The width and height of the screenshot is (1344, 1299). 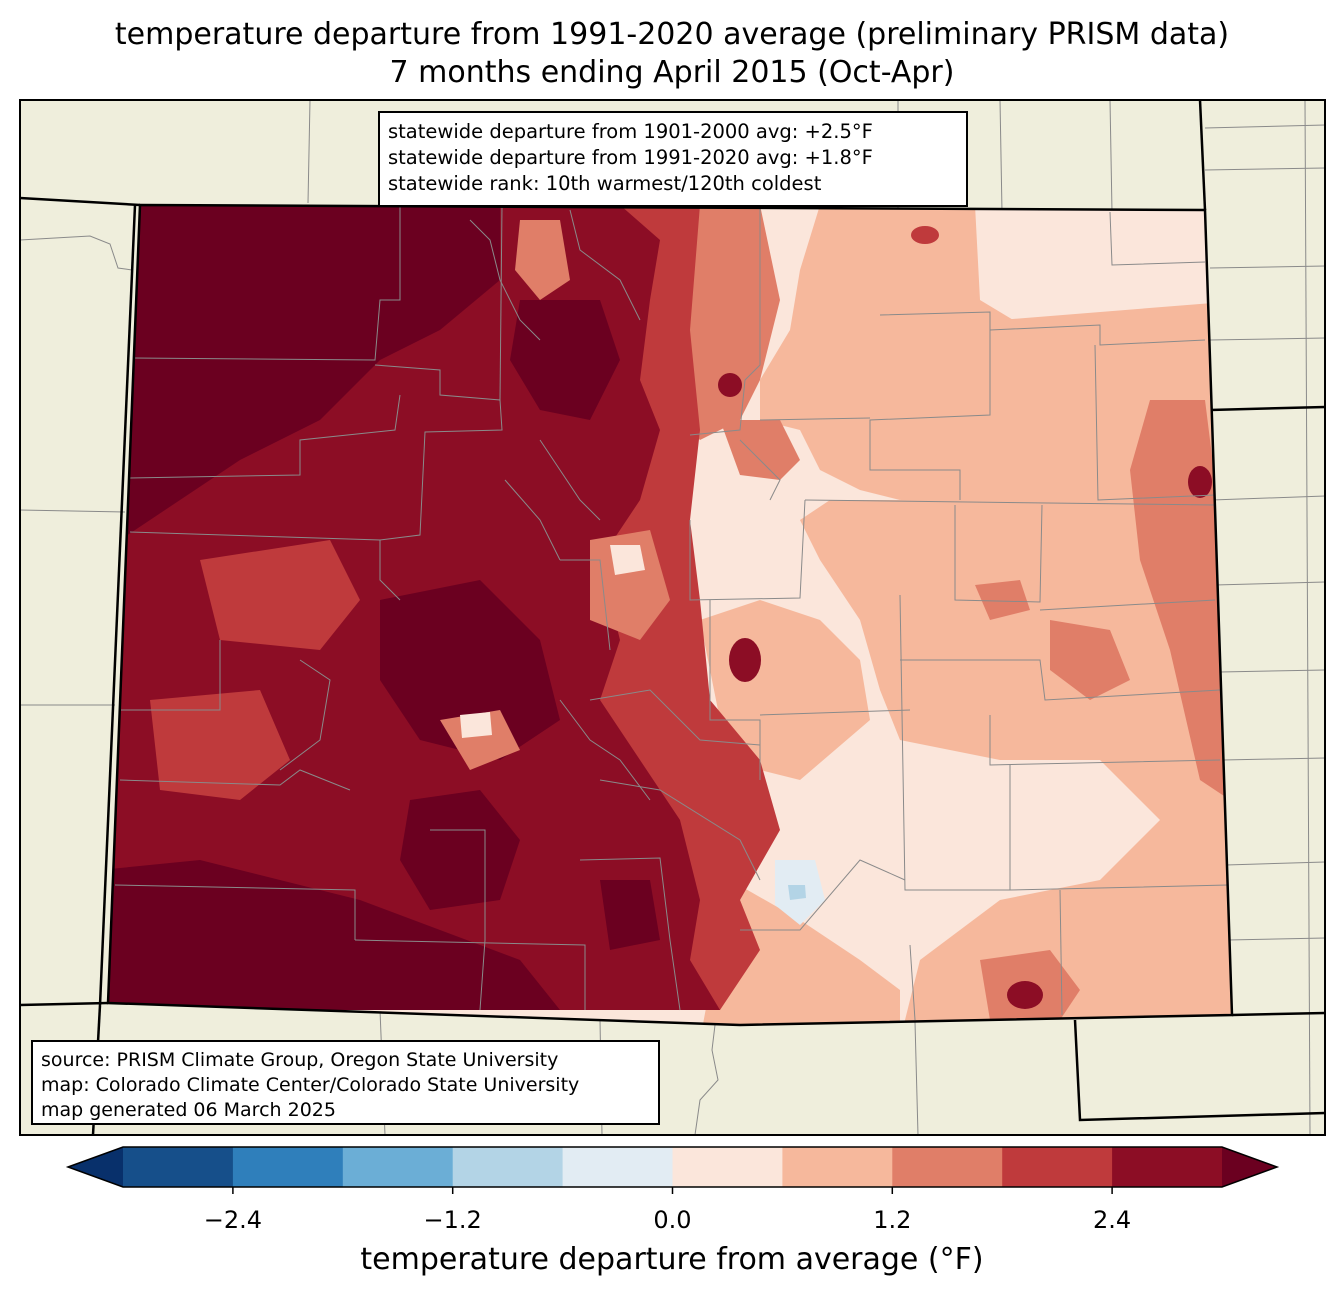 I want to click on colorbar-extend-low, so click(x=95, y=1167).